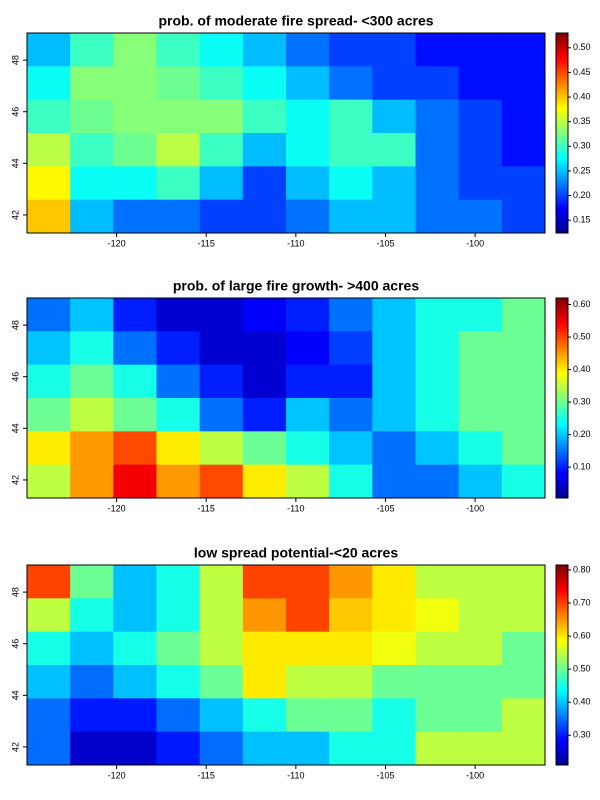  I want to click on colorbar-tick-label: 0.45, so click(582, 72).